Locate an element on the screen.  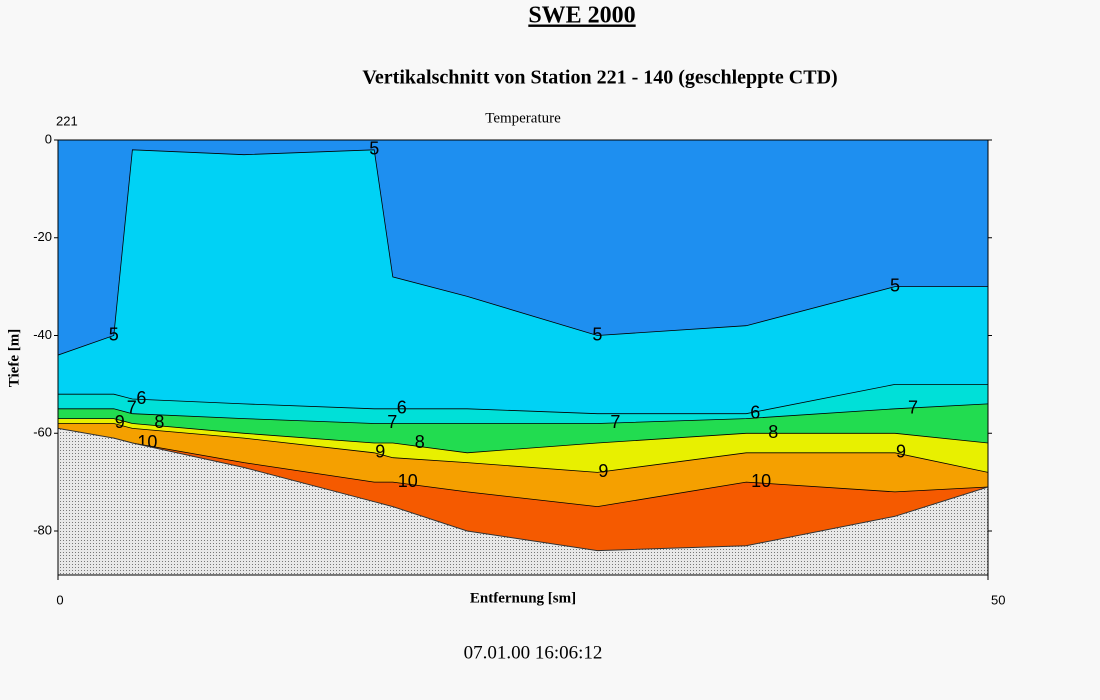
x-tick-label: 0 is located at coordinates (59, 599).